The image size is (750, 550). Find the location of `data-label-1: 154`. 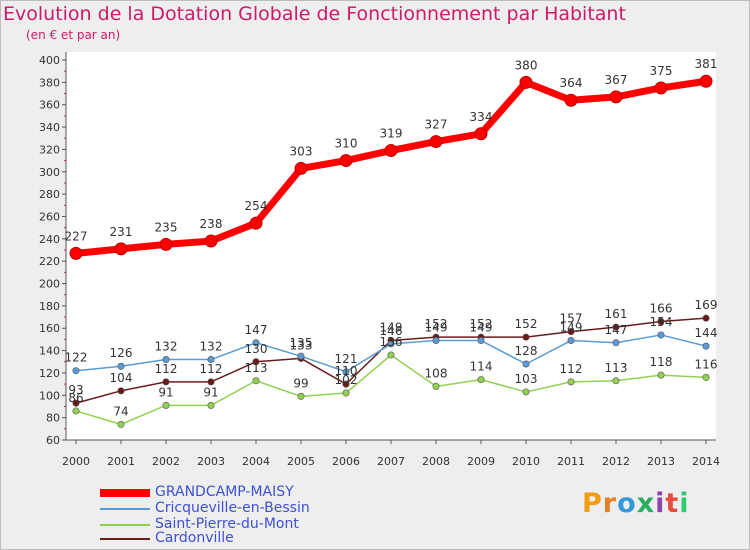

data-label-1: 154 is located at coordinates (661, 322).